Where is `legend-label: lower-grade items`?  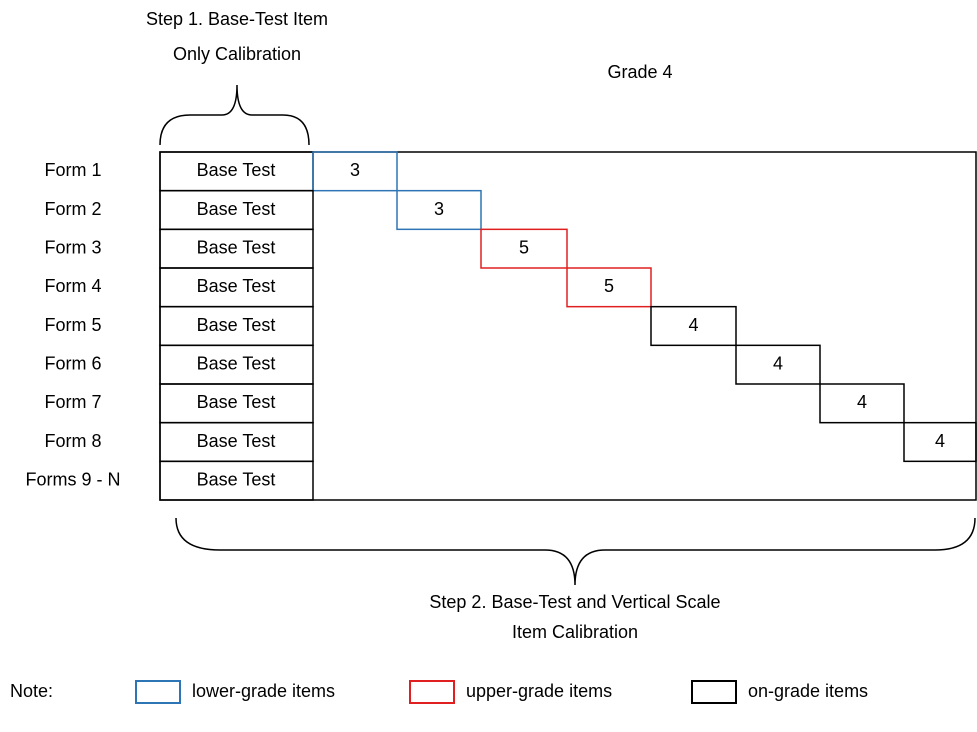
legend-label: lower-grade items is located at coordinates (263, 691).